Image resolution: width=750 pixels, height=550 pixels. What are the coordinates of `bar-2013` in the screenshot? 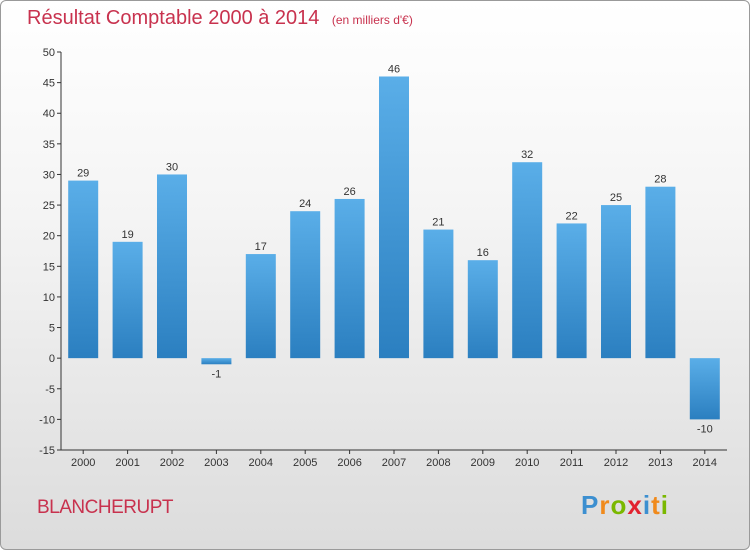 It's located at (660, 272).